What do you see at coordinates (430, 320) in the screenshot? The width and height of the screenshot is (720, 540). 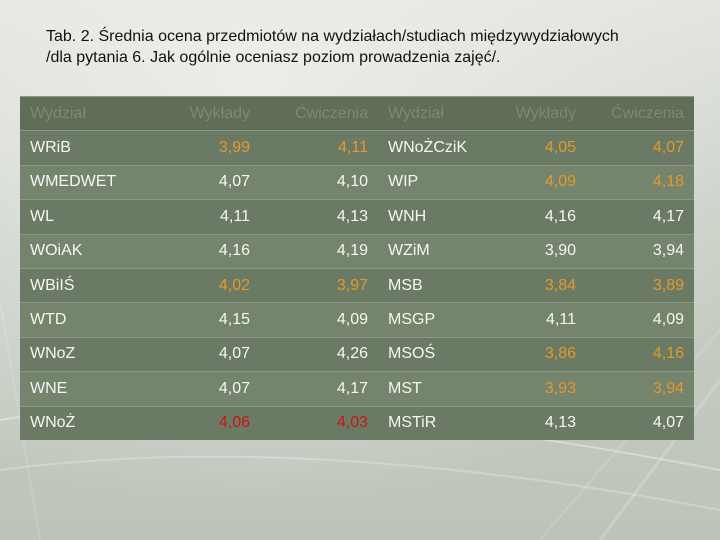 I see `cell-faculty-2: MSGP` at bounding box center [430, 320].